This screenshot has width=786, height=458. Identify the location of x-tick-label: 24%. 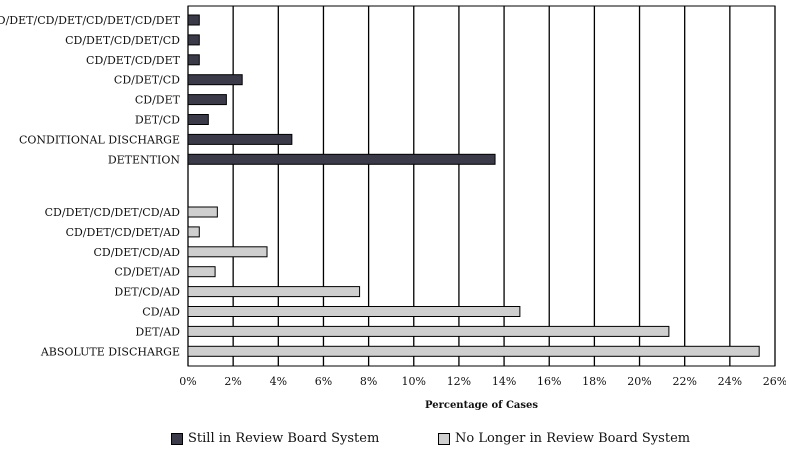
(730, 381).